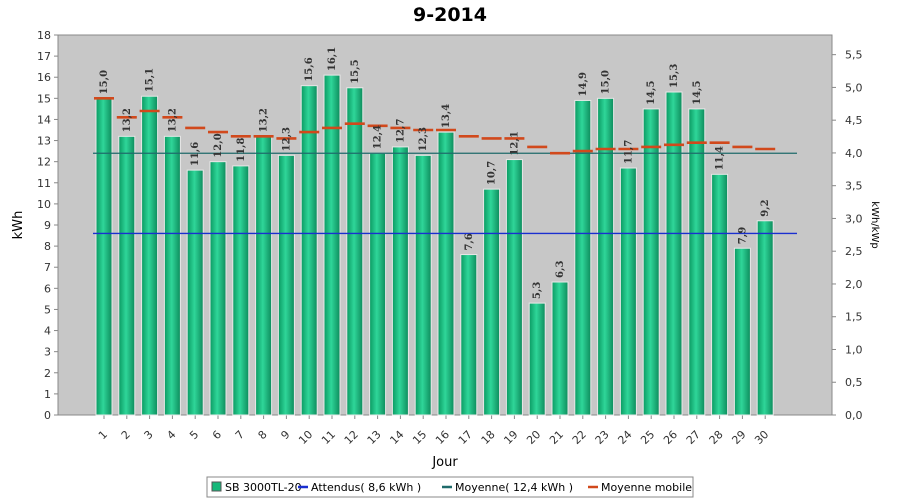  What do you see at coordinates (847, 228) in the screenshot?
I see `y2-axis: 0,0 0,5 1,0 1,5 2,0 2,5 3,0 3,5 4,0 4,5 5,0 5,5` at bounding box center [847, 228].